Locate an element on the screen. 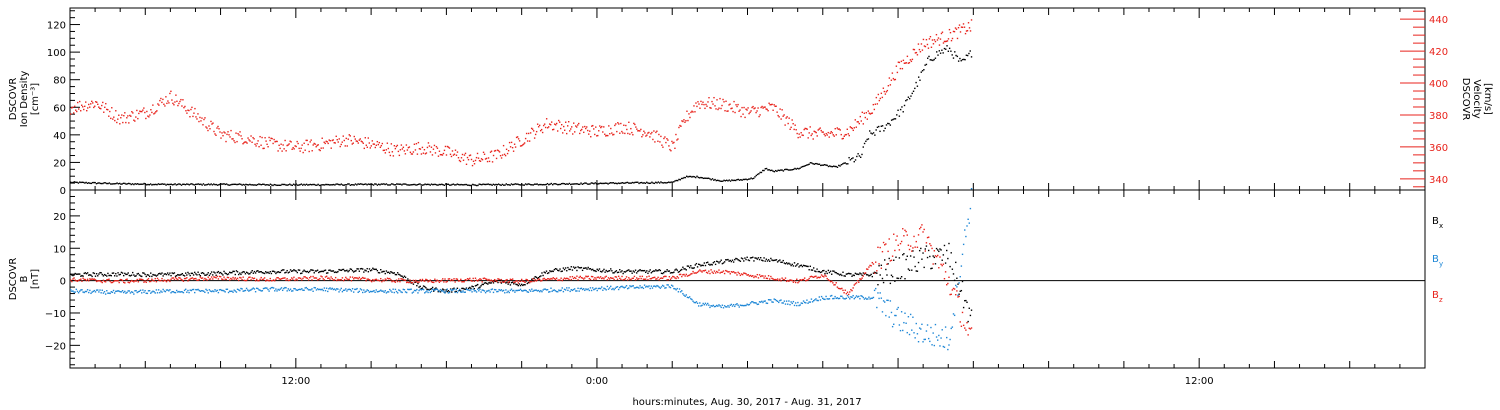  b-axis-label-line2: B is located at coordinates (24, 278).